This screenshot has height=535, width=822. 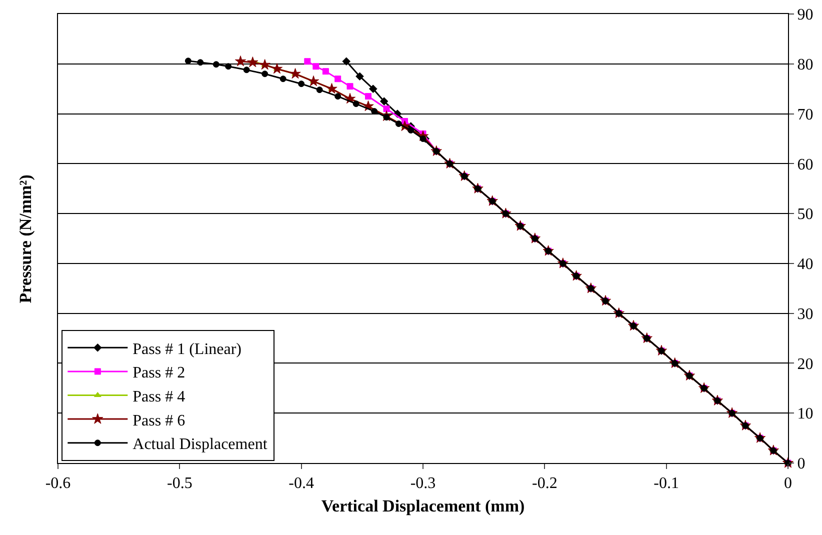 What do you see at coordinates (666, 483) in the screenshot?
I see `x-tick-label: -0.1` at bounding box center [666, 483].